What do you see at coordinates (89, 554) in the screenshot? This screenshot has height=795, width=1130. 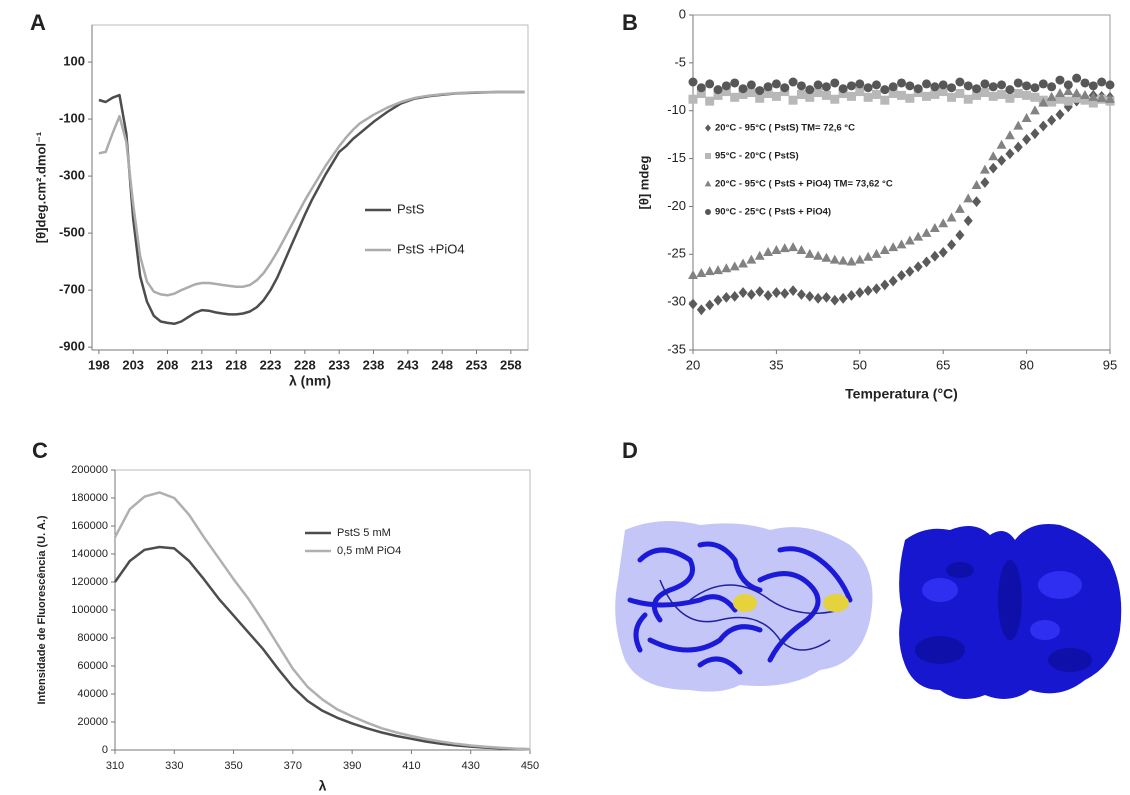 I see `y-tick-label: 140000` at bounding box center [89, 554].